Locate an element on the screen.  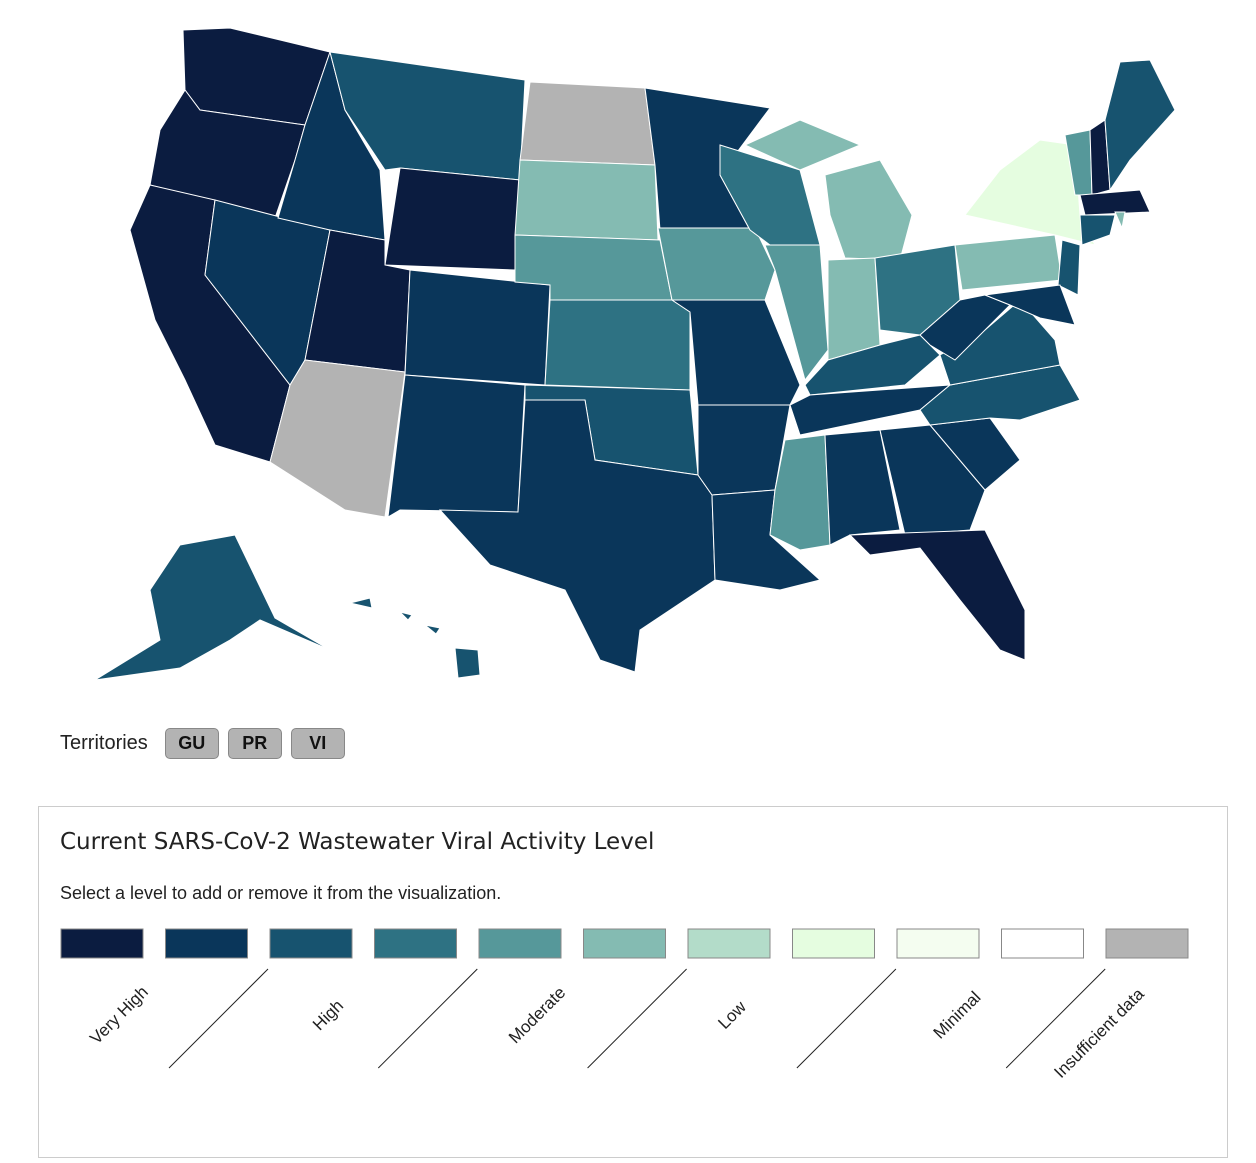
territories: Territories GU PR VI is located at coordinates (202, 743).